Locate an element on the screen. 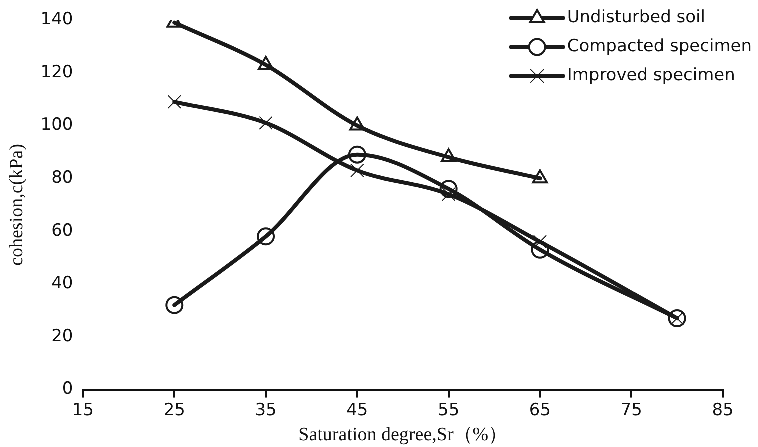  x-tick-label: 65 is located at coordinates (540, 410).